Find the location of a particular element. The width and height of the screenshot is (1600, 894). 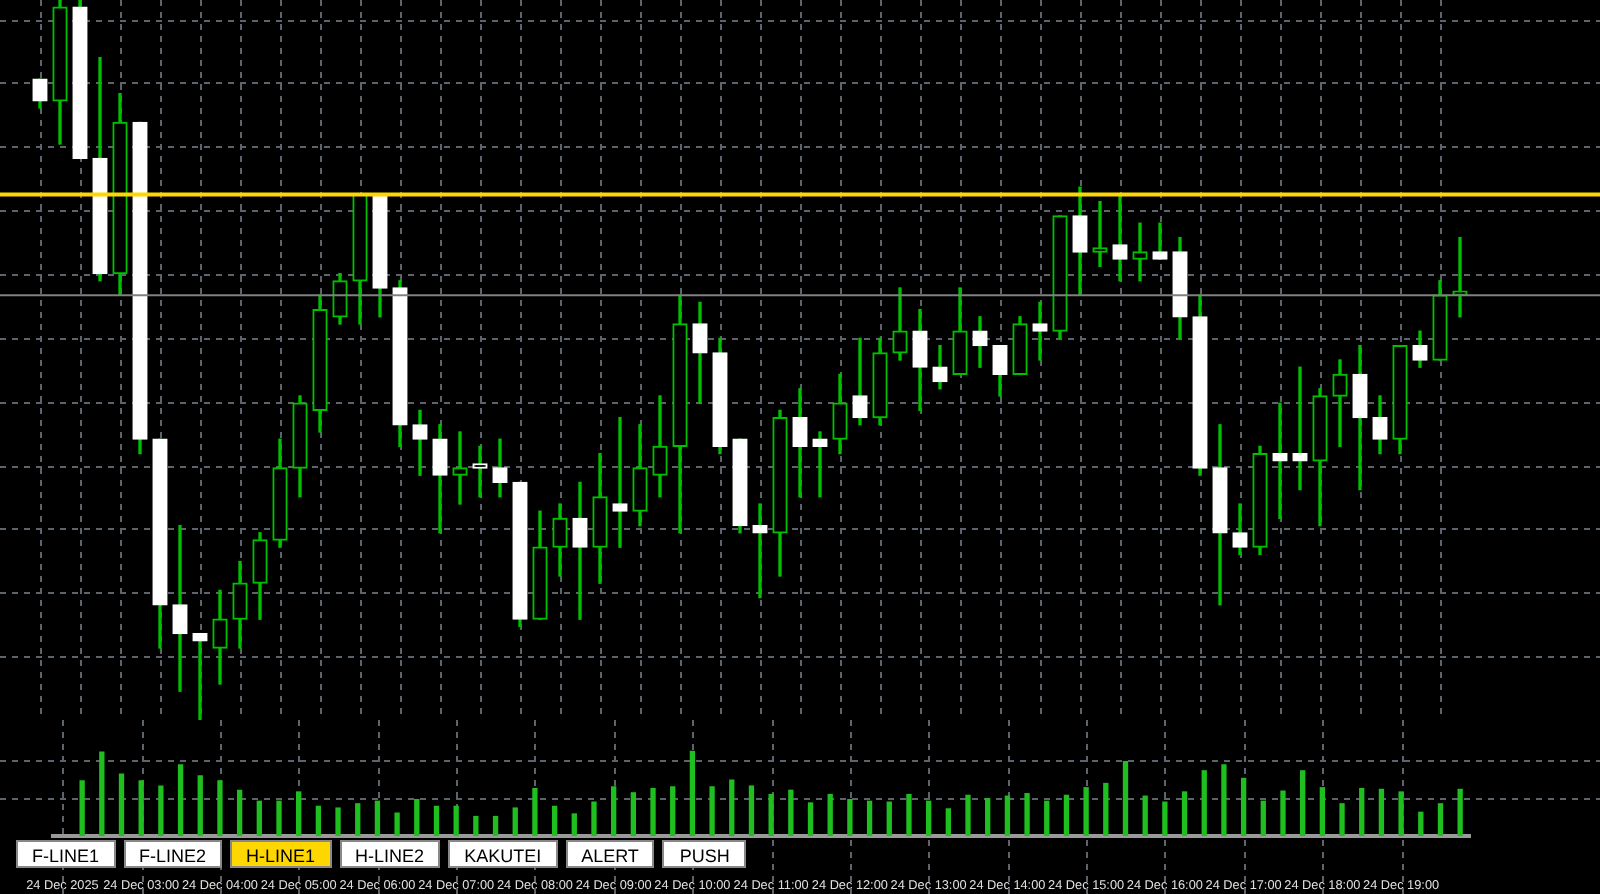

text: KAKUTEI is located at coordinates (503, 854).